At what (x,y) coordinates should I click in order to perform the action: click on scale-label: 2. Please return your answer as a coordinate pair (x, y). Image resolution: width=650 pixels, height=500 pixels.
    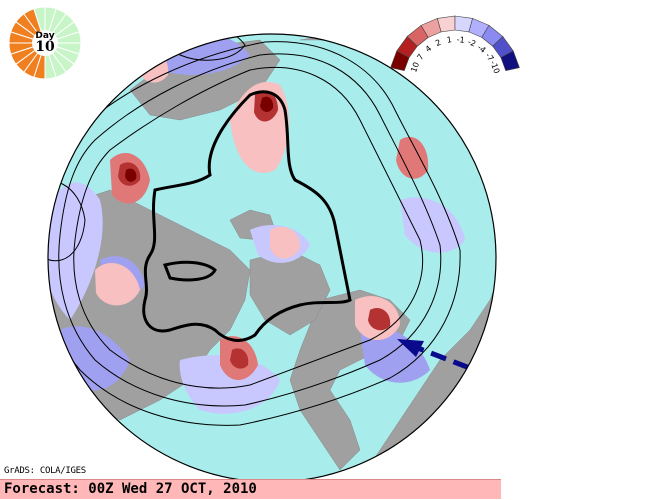
    Looking at the image, I should click on (438, 43).